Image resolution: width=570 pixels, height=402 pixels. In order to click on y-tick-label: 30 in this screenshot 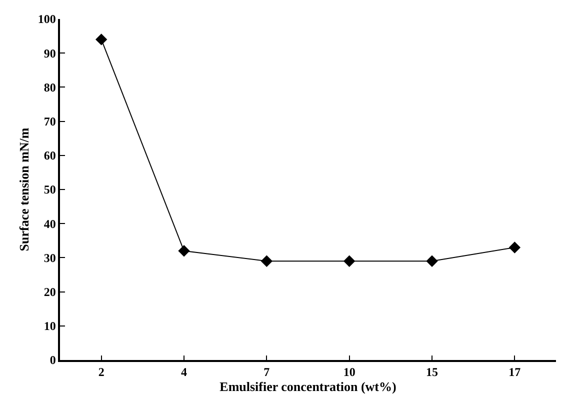, I will do `click(50, 257)`.